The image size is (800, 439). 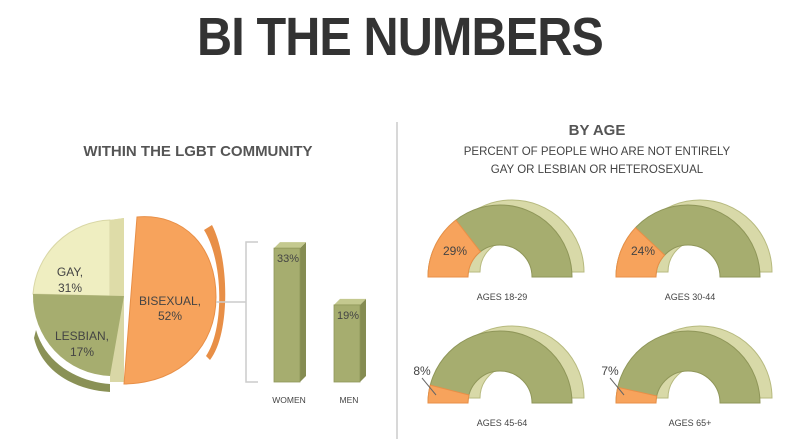 What do you see at coordinates (455, 251) in the screenshot?
I see `arc-value-label: 29%` at bounding box center [455, 251].